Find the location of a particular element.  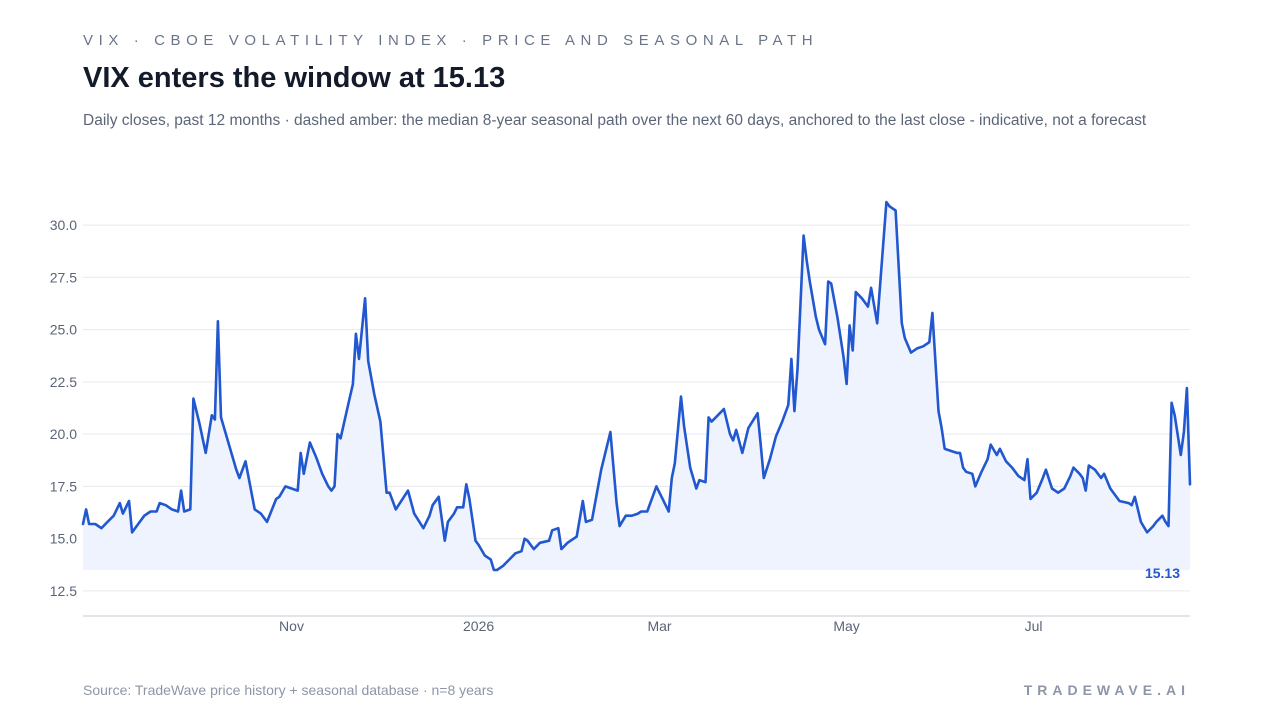

x-tick-label: 2026 is located at coordinates (478, 626).